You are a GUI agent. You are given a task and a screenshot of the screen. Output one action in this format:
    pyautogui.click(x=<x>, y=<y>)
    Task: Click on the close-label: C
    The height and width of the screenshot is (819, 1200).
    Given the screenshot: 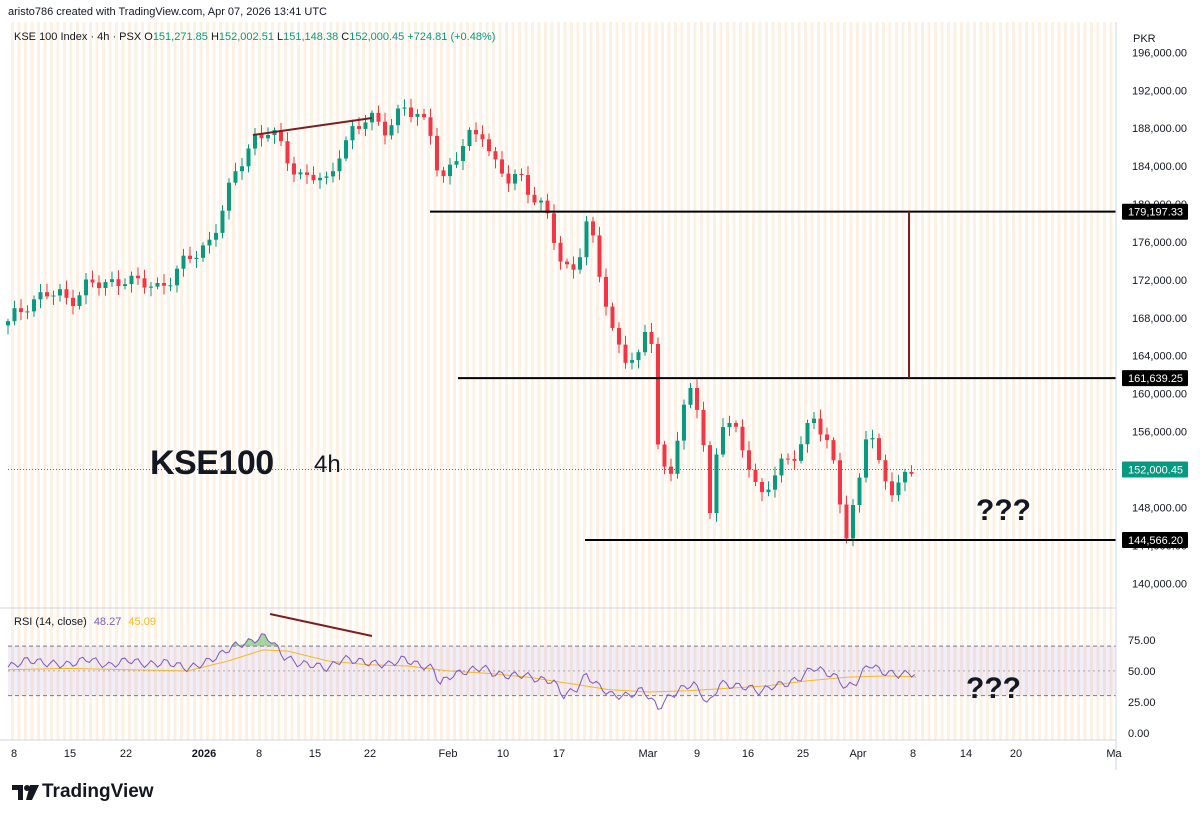 What is the action you would take?
    pyautogui.click(x=345, y=37)
    